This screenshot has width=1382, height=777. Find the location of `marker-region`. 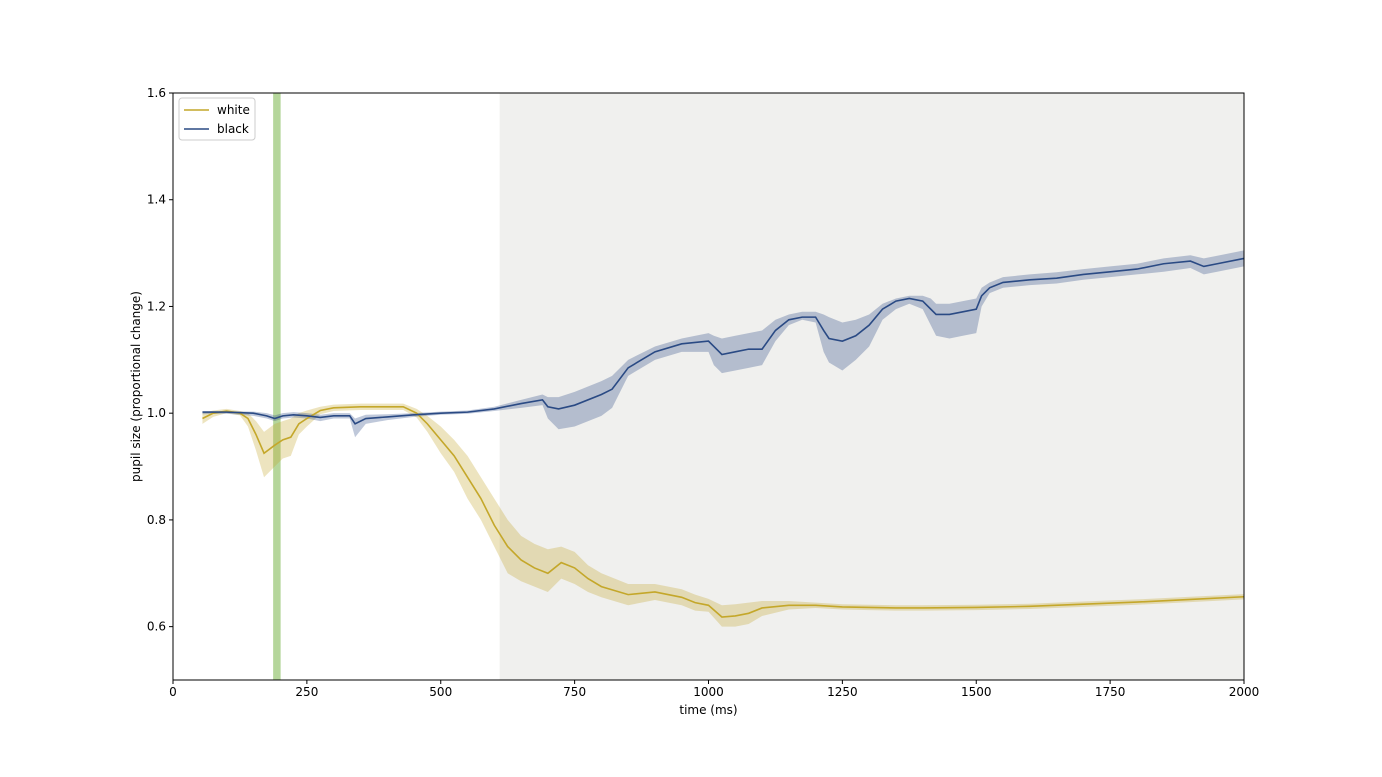

marker-region is located at coordinates (277, 386).